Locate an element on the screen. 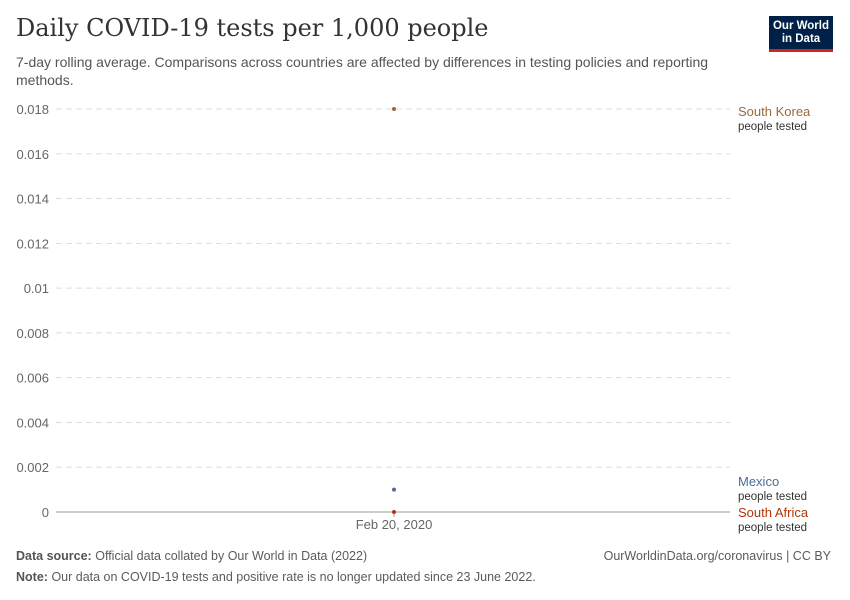 This screenshot has width=850, height=600. x-tick-label: Feb 20, 2020 is located at coordinates (394, 524).